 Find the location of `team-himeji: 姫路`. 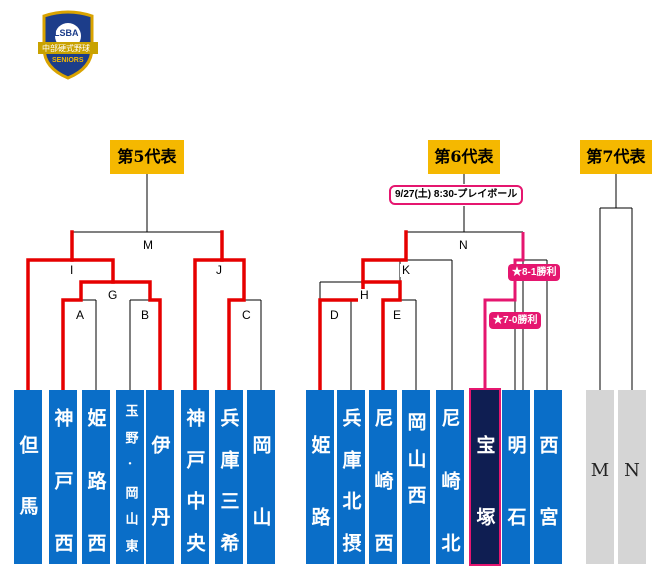

team-himeji: 姫路 is located at coordinates (320, 477).